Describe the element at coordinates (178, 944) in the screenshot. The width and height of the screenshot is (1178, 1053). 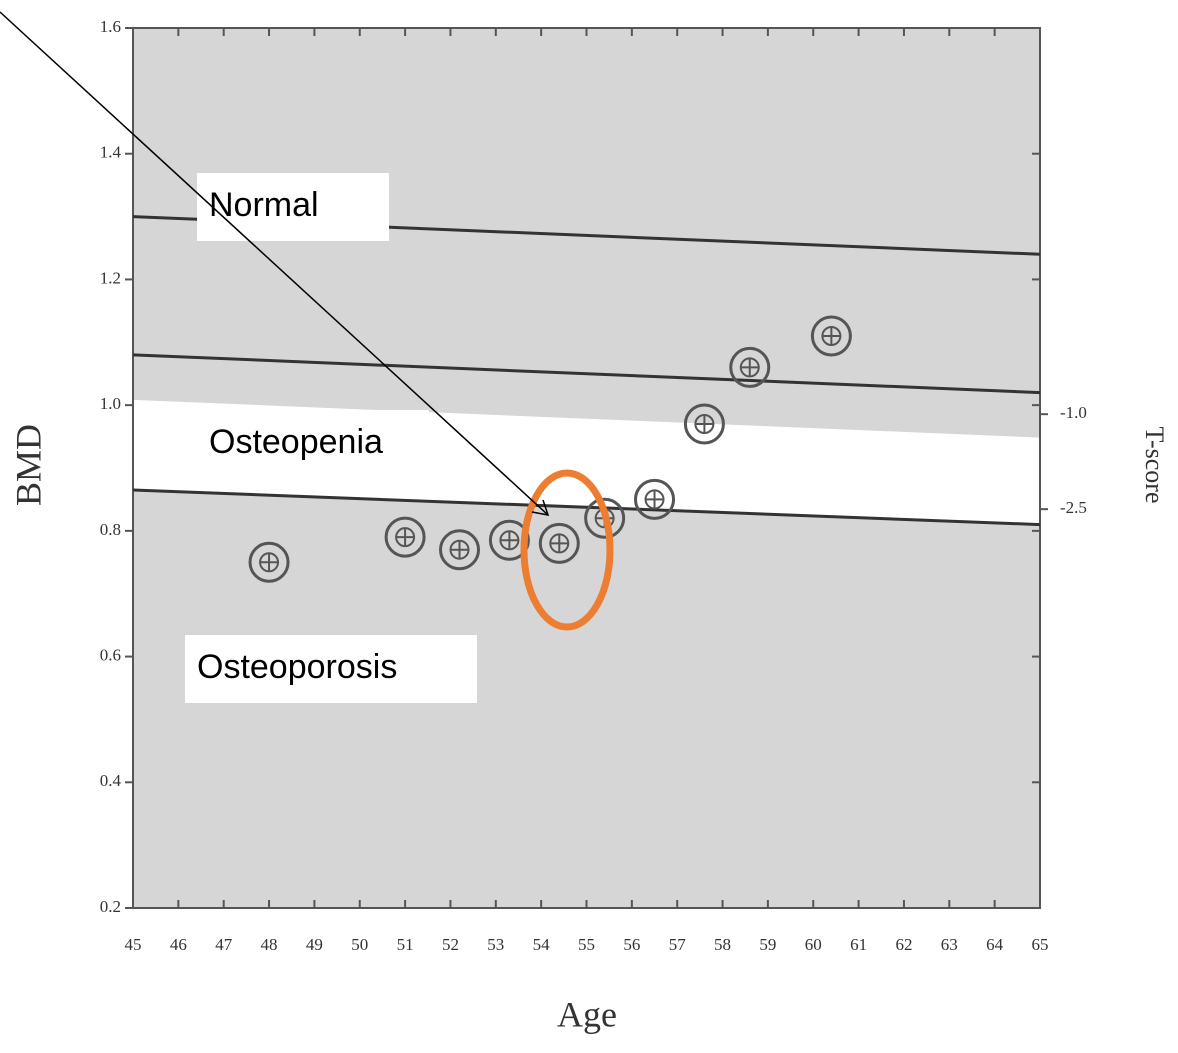
I see `x-tick-label: 46` at that location.